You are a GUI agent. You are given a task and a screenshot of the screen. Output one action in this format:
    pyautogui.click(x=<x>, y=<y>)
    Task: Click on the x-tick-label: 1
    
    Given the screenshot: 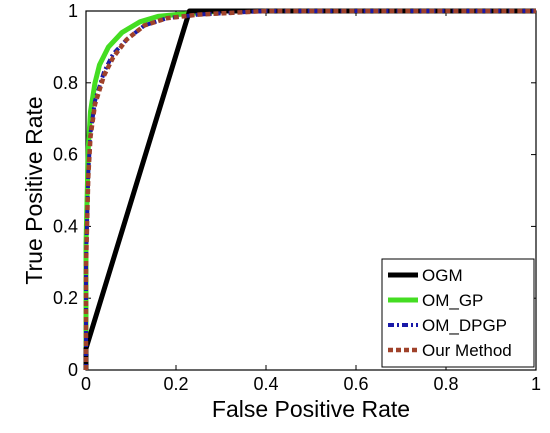 What is the action you would take?
    pyautogui.click(x=536, y=384)
    